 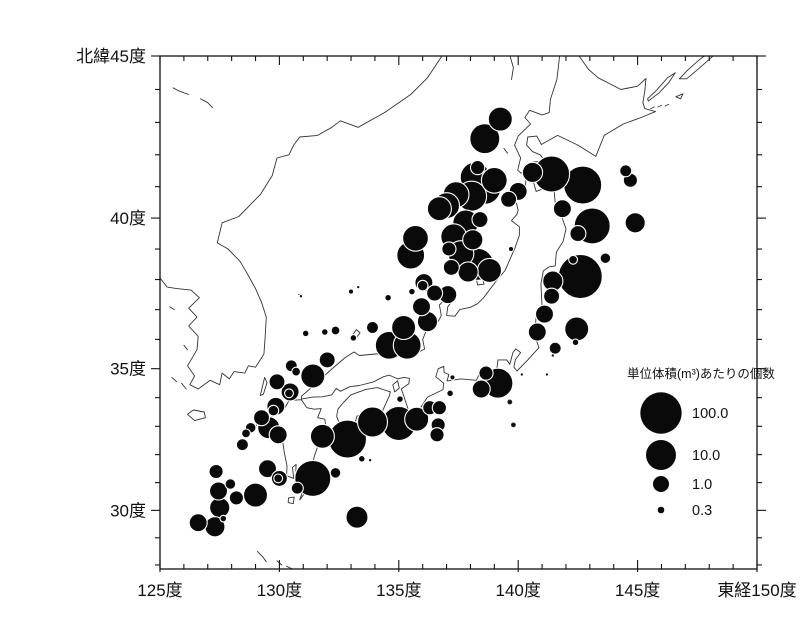 What do you see at coordinates (756, 590) in the screenshot?
I see `x-axis-label: 東経150度` at bounding box center [756, 590].